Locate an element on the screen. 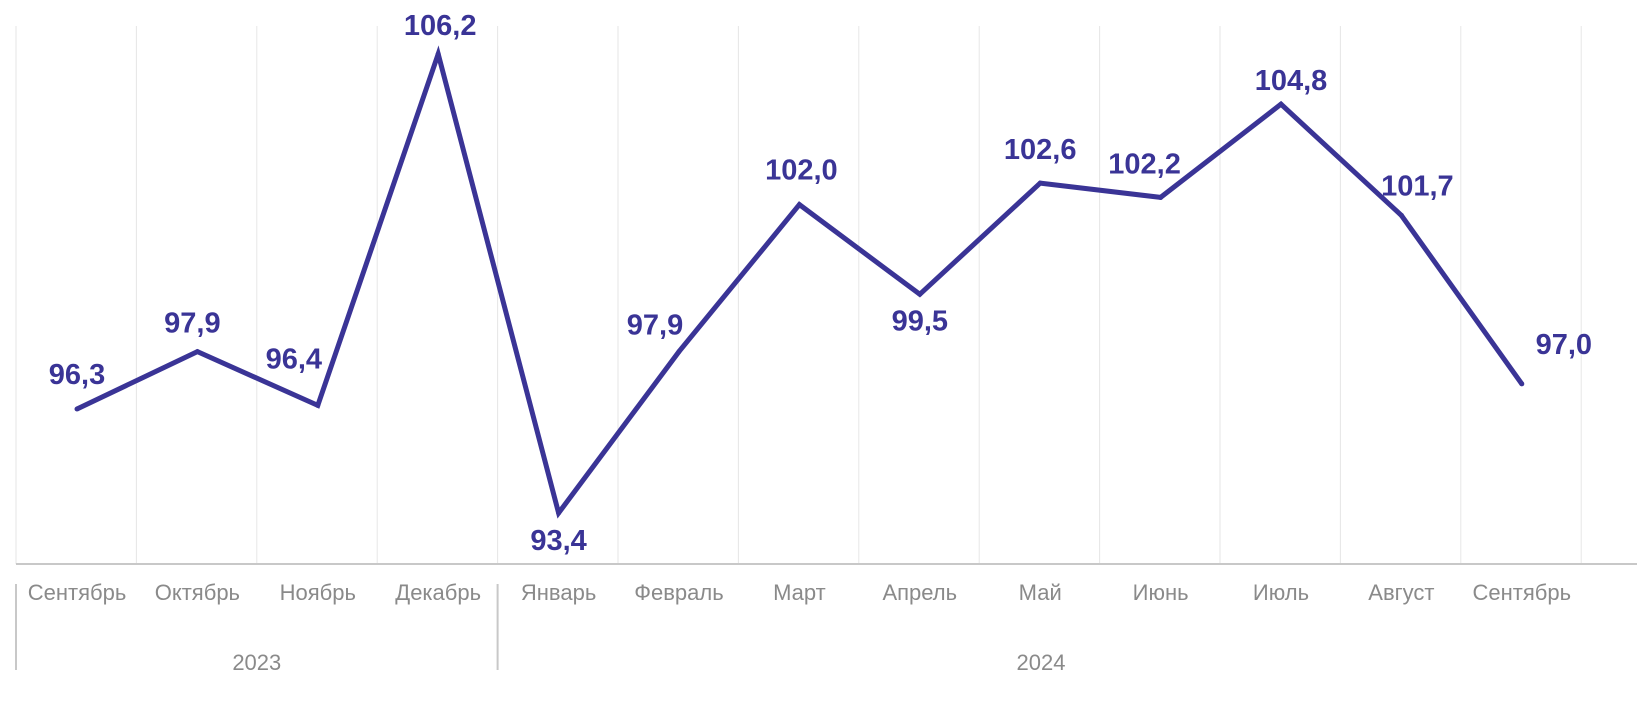  year-group-separators is located at coordinates (257, 627).